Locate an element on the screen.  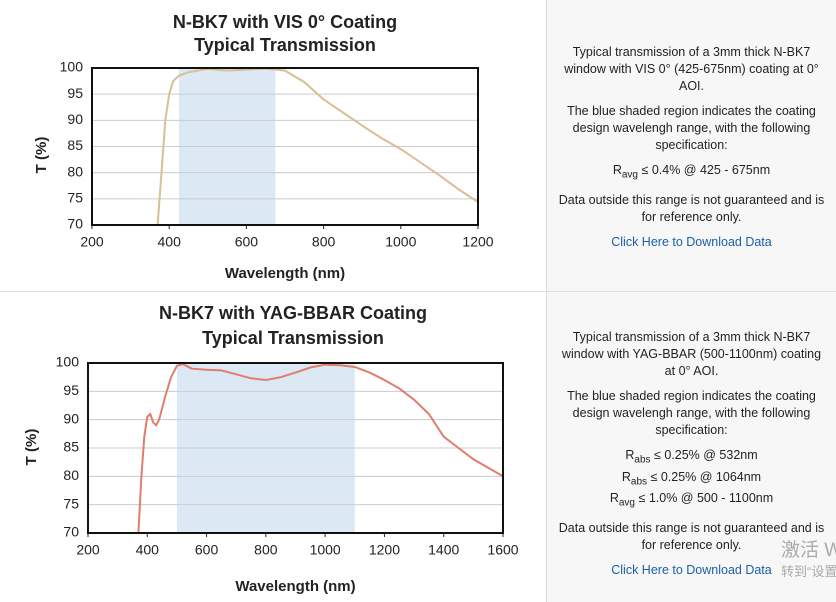
watermark: 转到“设置 is located at coordinates (808, 571).